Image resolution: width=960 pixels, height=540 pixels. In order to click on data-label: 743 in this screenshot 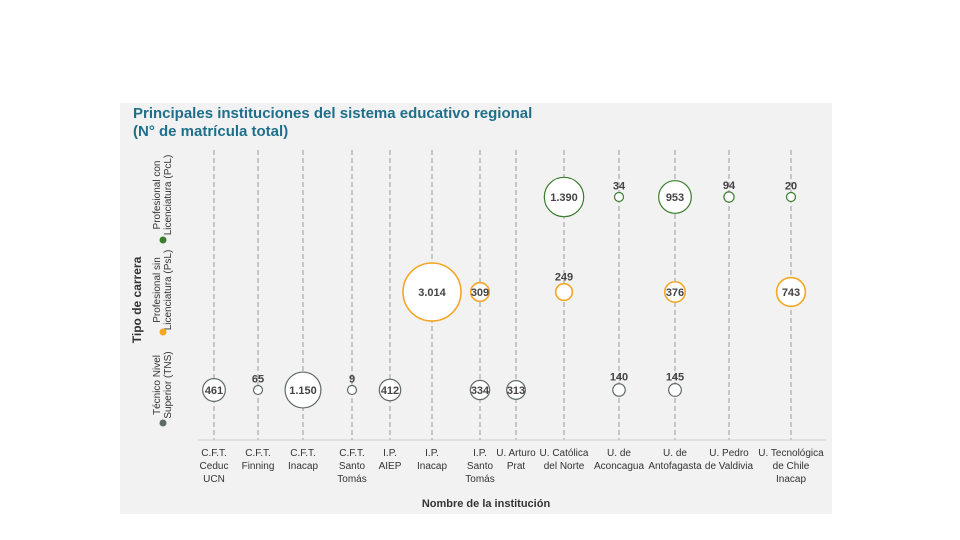, I will do `click(791, 293)`.